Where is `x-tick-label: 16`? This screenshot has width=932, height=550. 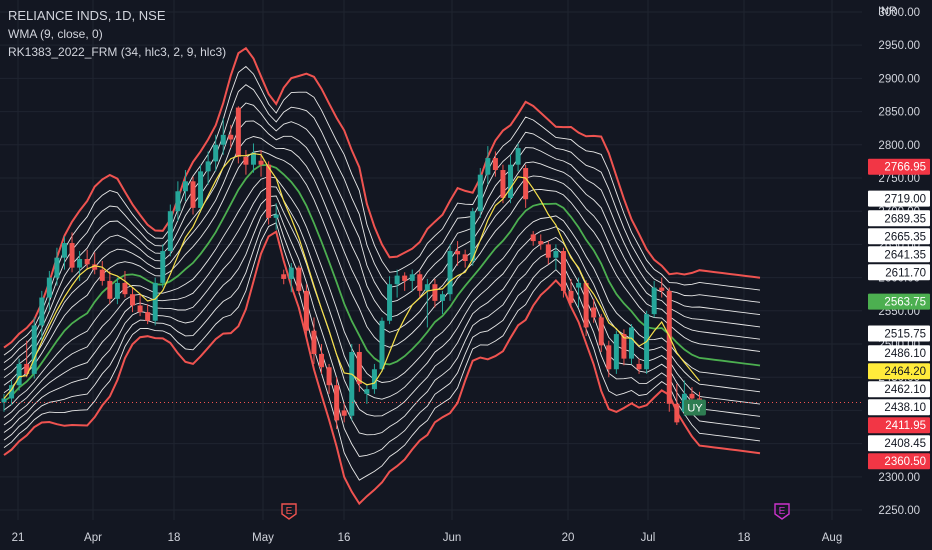
x-tick-label: 16 is located at coordinates (344, 538).